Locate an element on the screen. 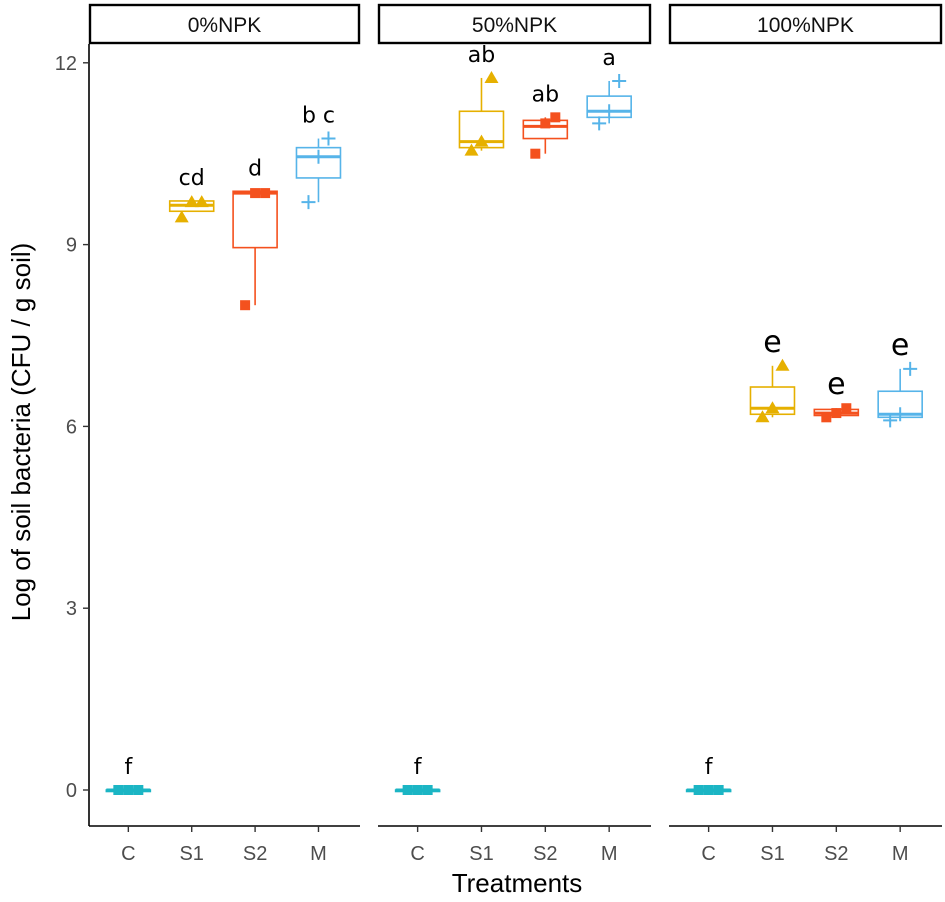  y-tick-label: 9 is located at coordinates (71, 246).